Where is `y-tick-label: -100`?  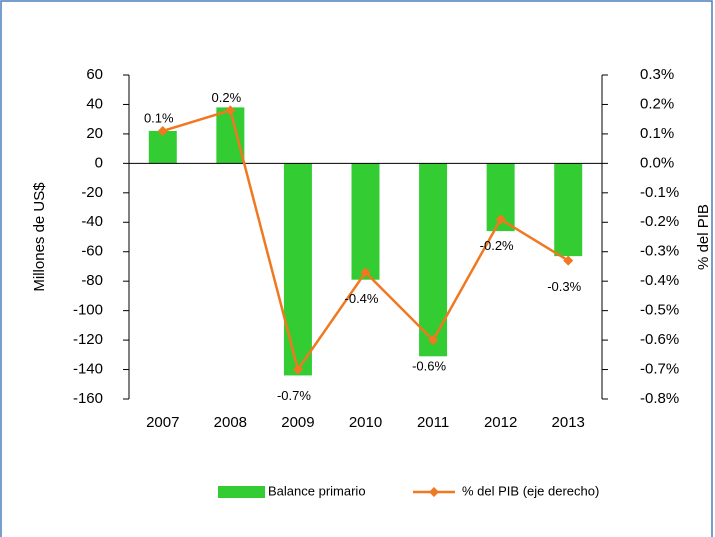 y-tick-label: -100 is located at coordinates (88, 310).